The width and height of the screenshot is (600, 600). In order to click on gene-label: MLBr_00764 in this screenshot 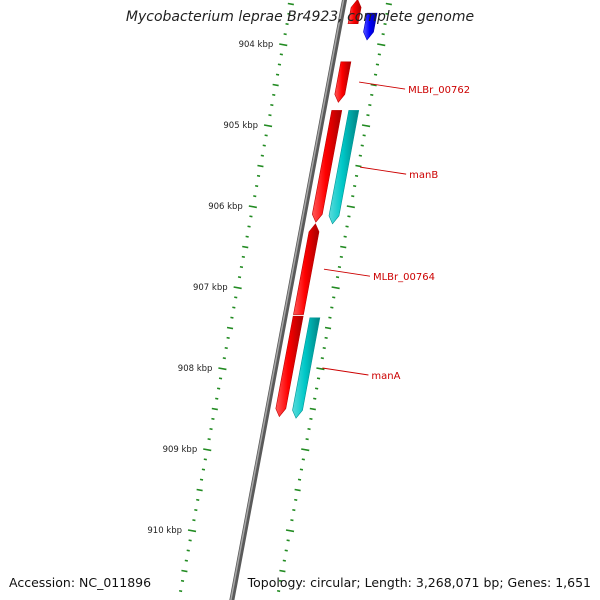, I will do `click(404, 277)`.